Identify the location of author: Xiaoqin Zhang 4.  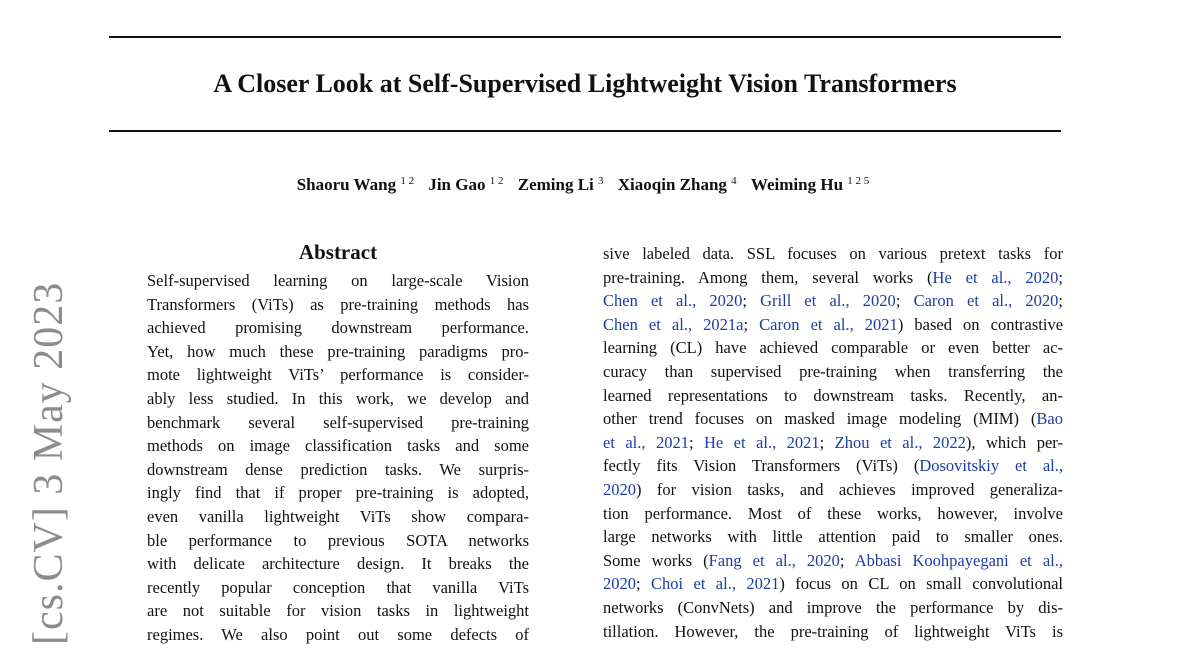
(677, 184).